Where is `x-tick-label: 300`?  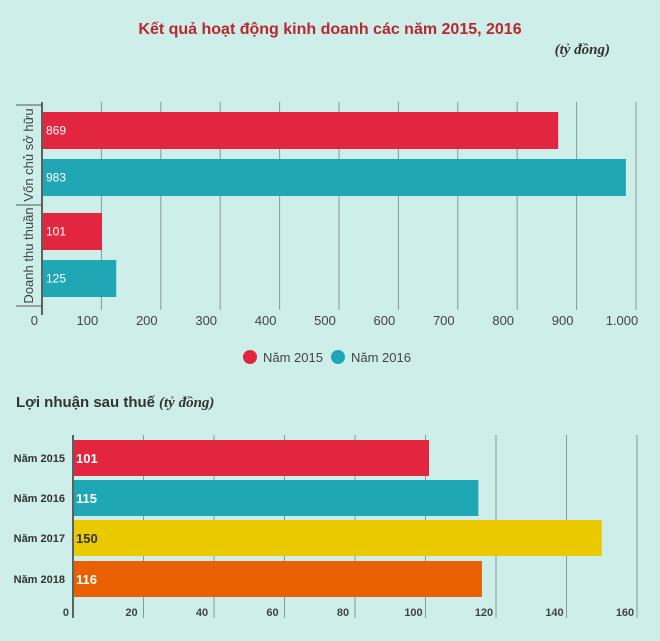 x-tick-label: 300 is located at coordinates (206, 320).